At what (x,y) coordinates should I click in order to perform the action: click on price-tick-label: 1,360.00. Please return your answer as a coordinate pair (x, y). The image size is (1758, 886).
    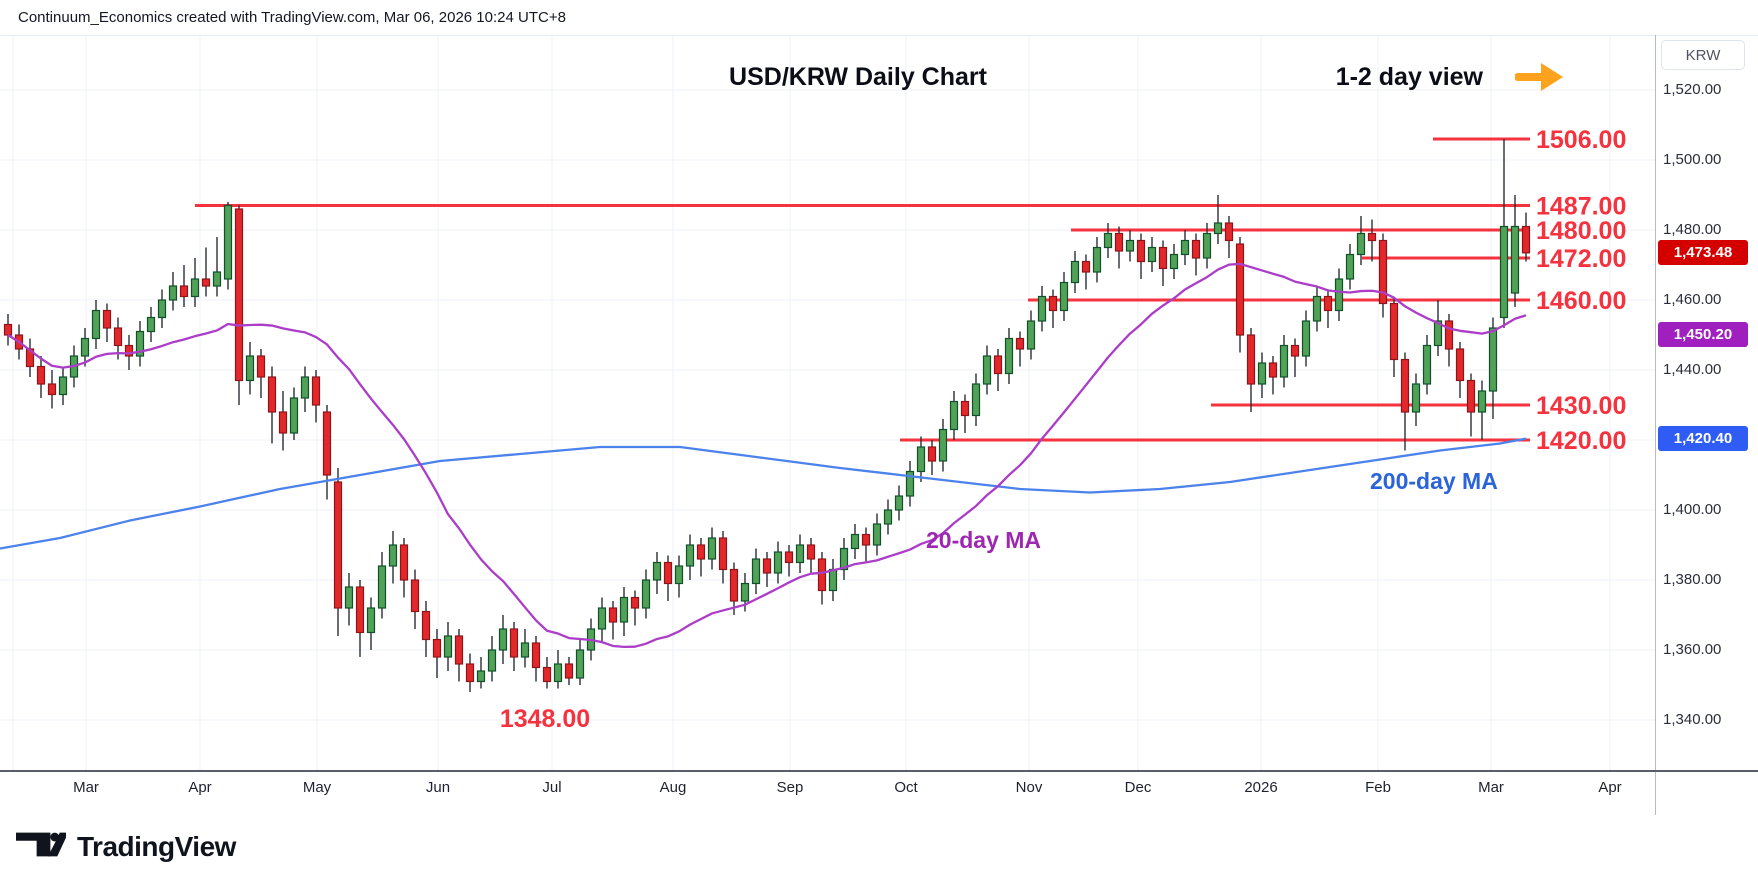
    Looking at the image, I should click on (1692, 649).